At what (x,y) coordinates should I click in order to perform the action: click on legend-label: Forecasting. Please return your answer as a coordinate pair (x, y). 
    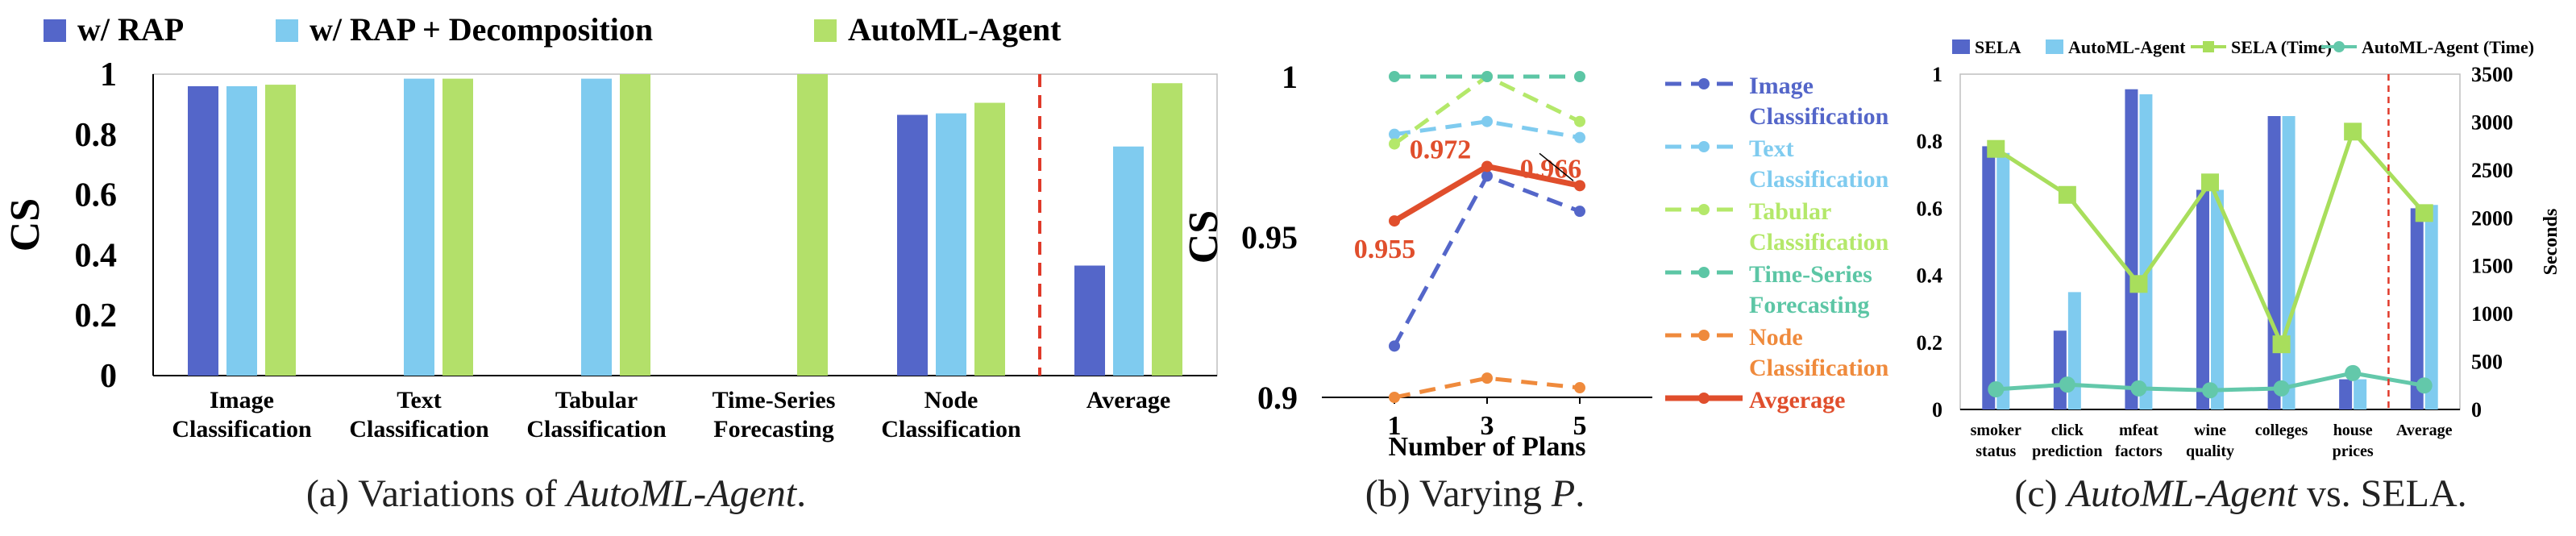
    Looking at the image, I should click on (1809, 305).